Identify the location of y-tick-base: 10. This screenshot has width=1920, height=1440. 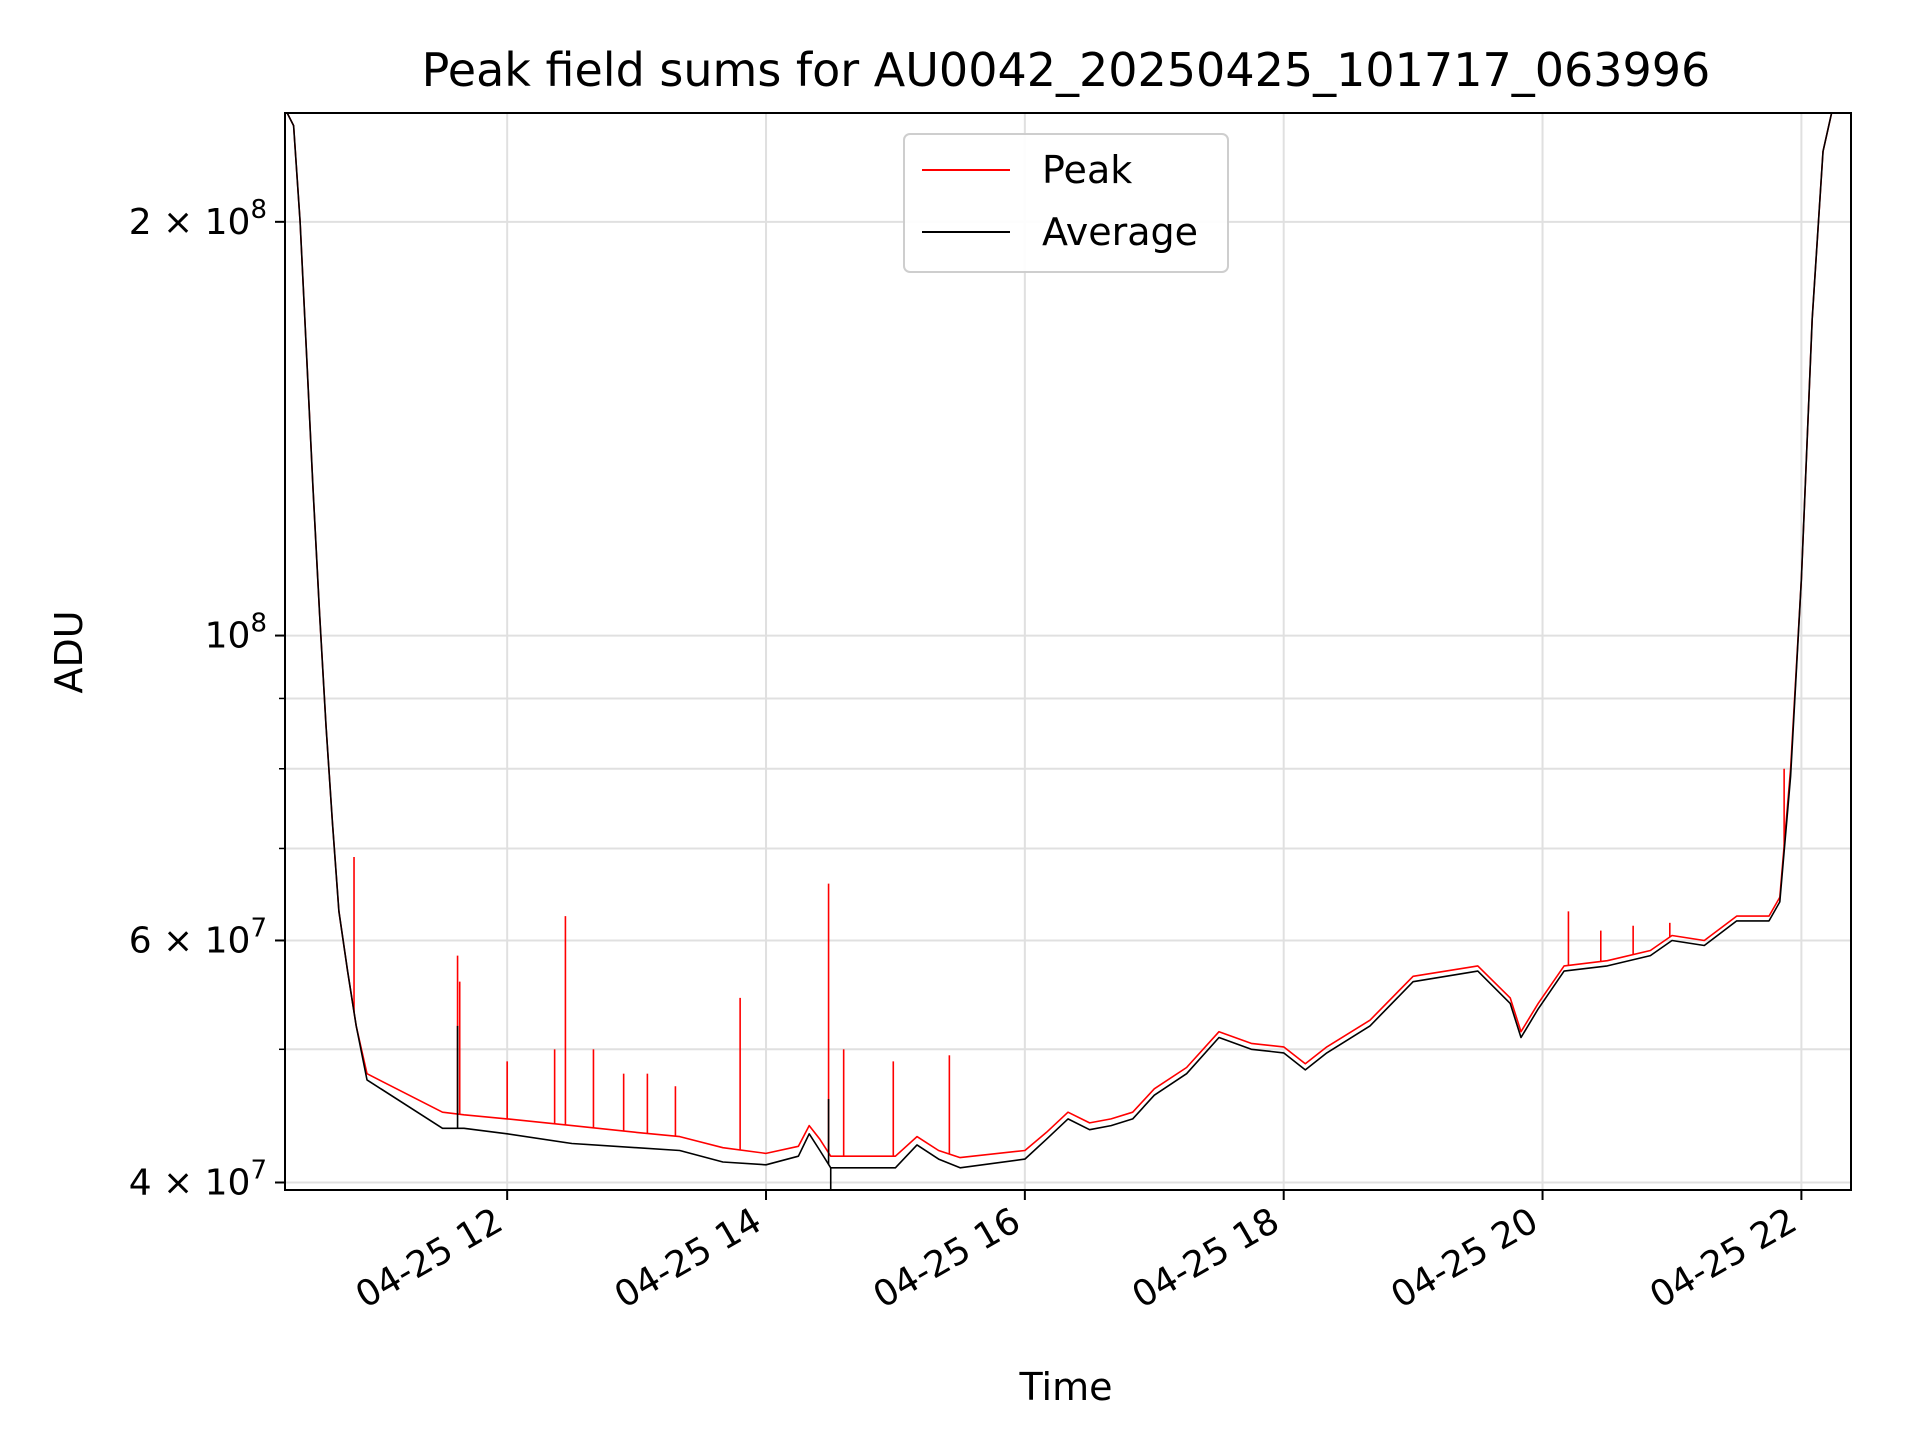
(228, 636).